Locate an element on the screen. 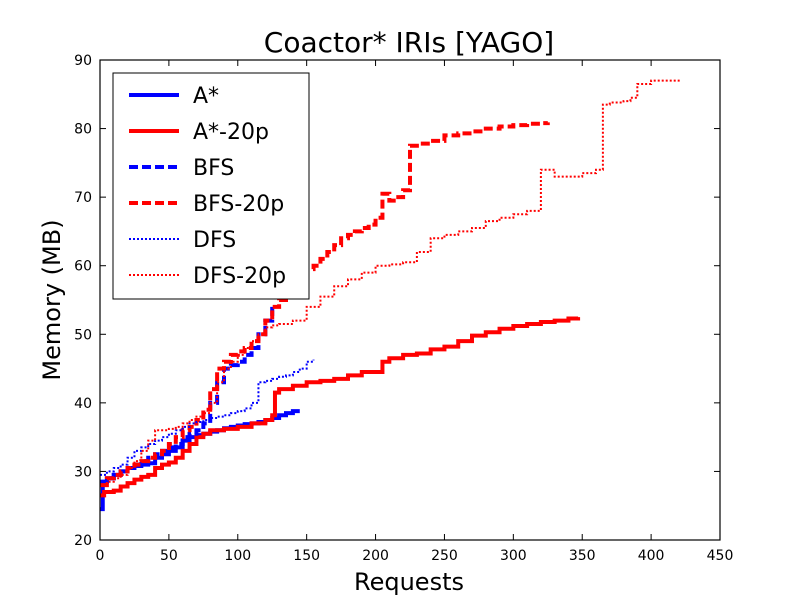  legend: A* A*-20p BFS BFS-20p DFS DFS-20p is located at coordinates (211, 186).